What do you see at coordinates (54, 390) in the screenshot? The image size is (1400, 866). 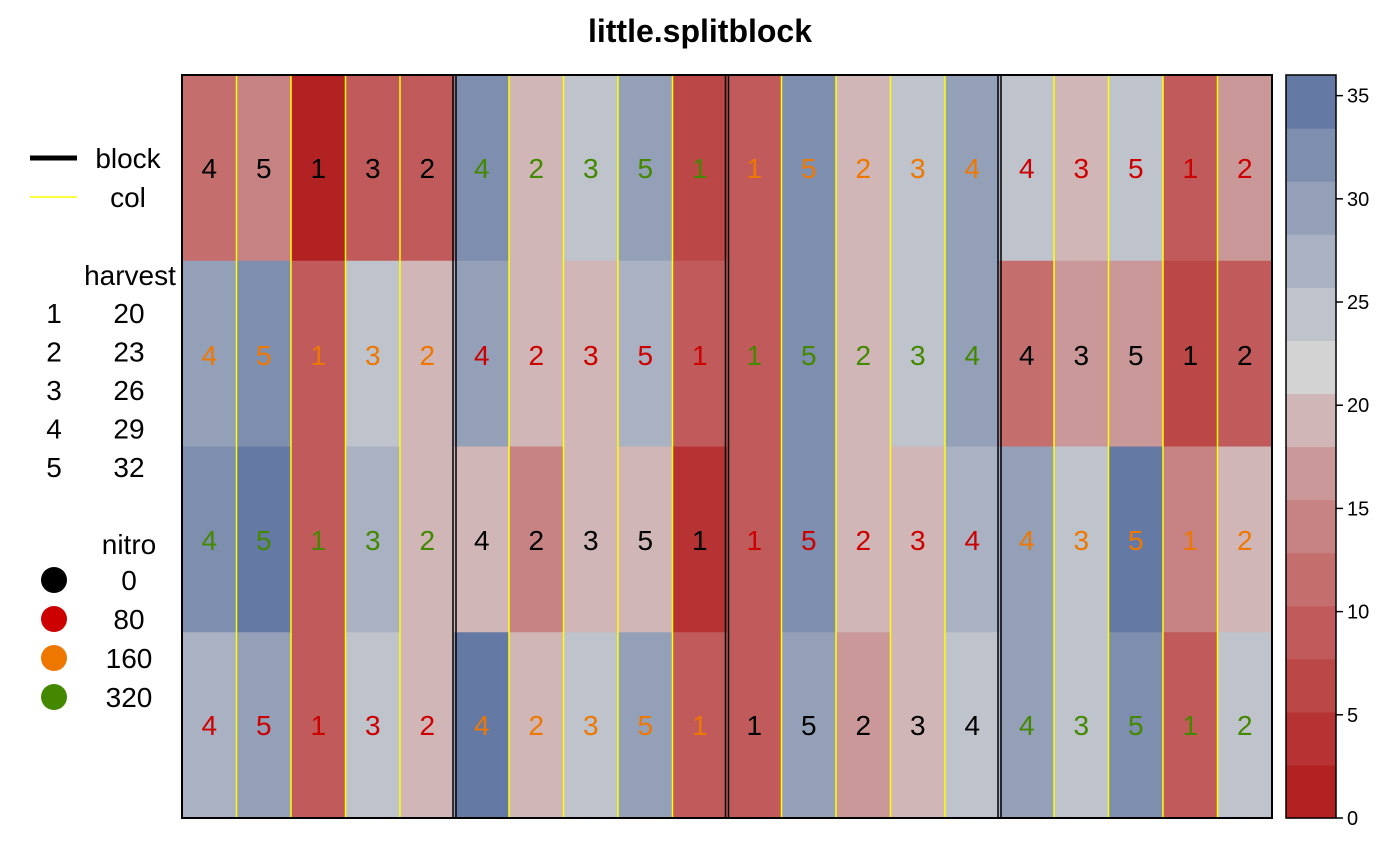 I see `harvest-key: 3` at bounding box center [54, 390].